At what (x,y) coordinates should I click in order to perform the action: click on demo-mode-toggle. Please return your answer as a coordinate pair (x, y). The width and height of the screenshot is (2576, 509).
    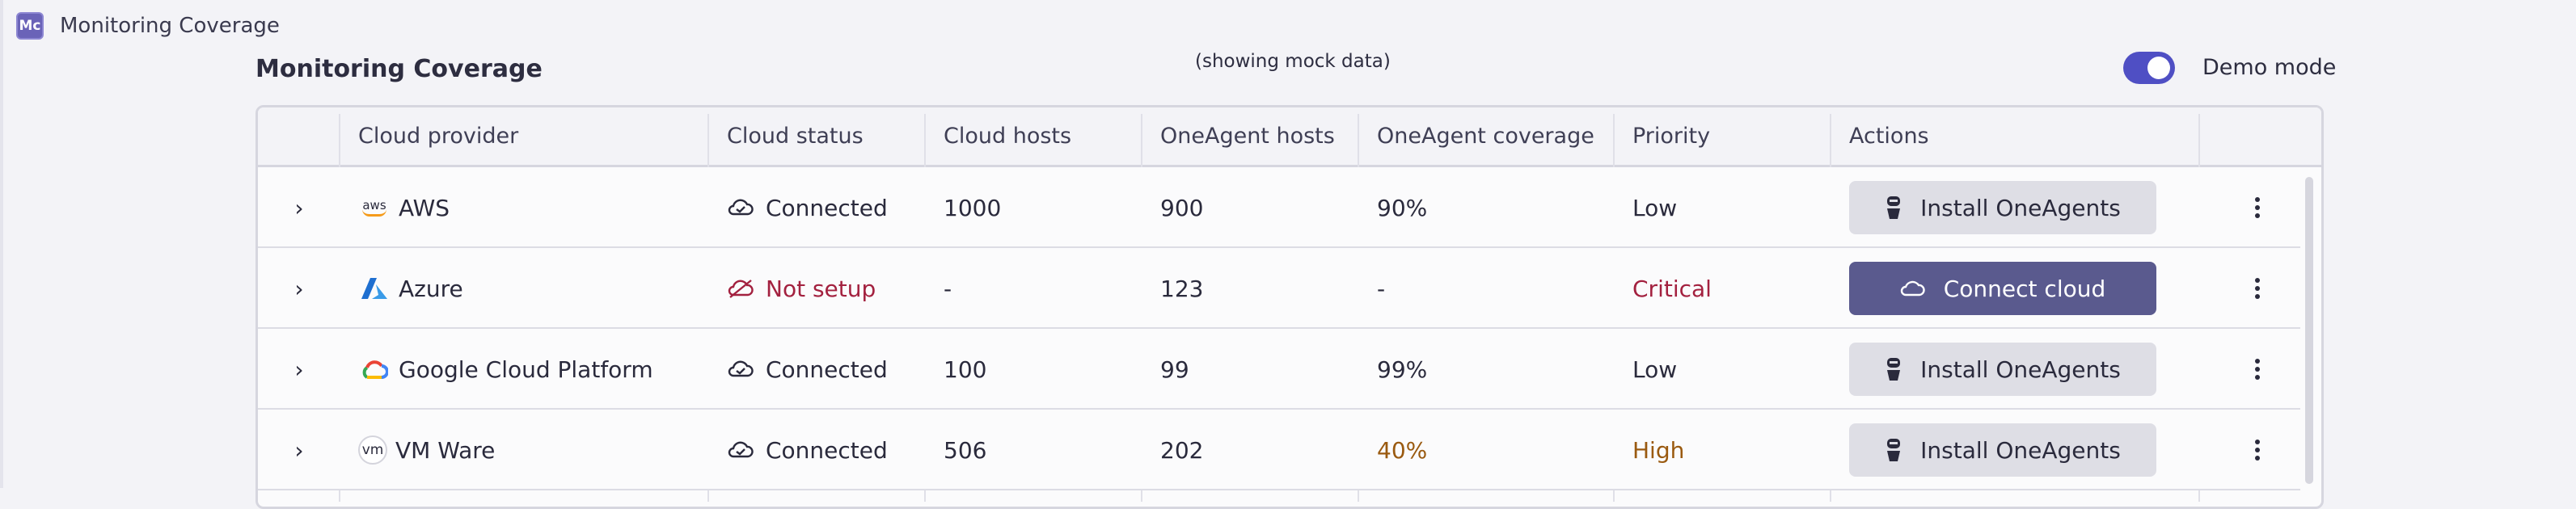
    Looking at the image, I should click on (2149, 68).